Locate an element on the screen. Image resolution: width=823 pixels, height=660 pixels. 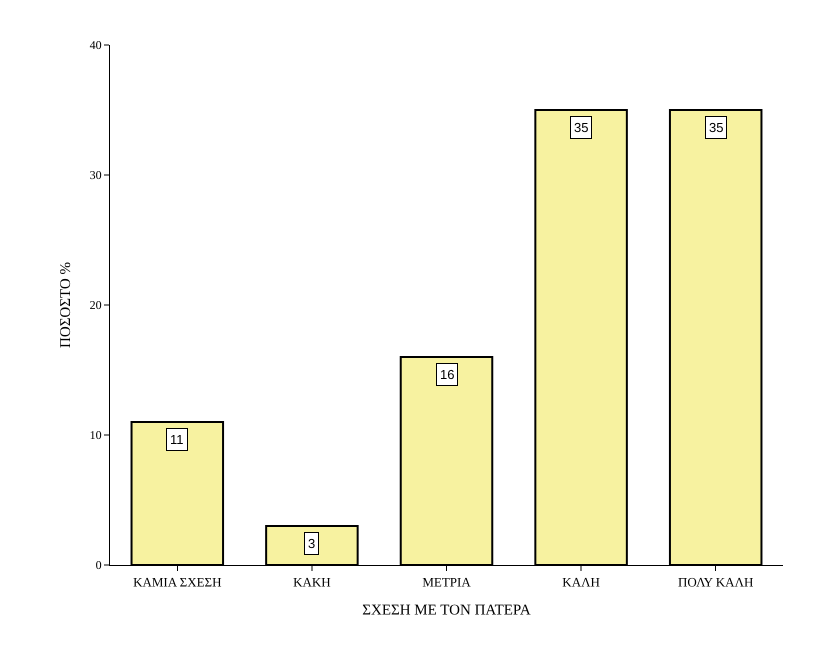
x-tick-label: ΠΟΛΥ ΚΑΛΗ is located at coordinates (716, 582).